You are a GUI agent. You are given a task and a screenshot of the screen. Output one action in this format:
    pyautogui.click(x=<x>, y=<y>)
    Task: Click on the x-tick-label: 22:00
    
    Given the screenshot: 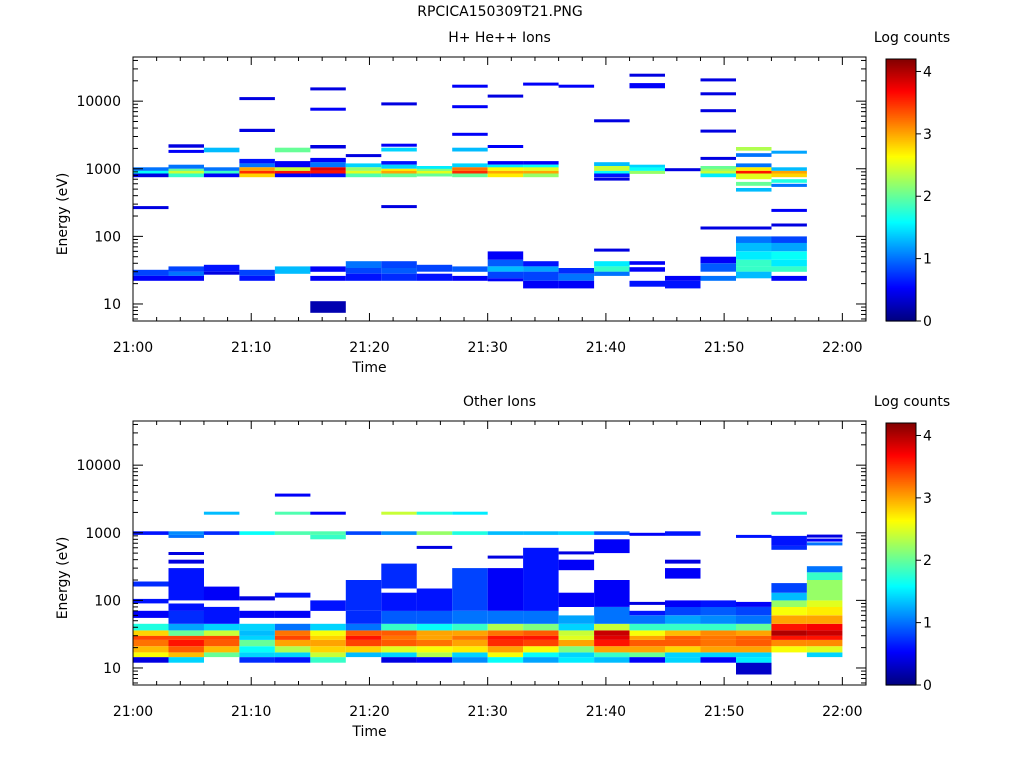 What is the action you would take?
    pyautogui.click(x=842, y=712)
    